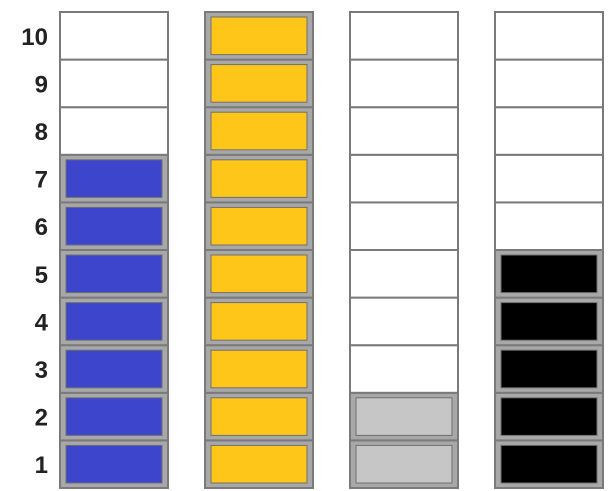  I want to click on y-tick-label: 5, so click(41, 275).